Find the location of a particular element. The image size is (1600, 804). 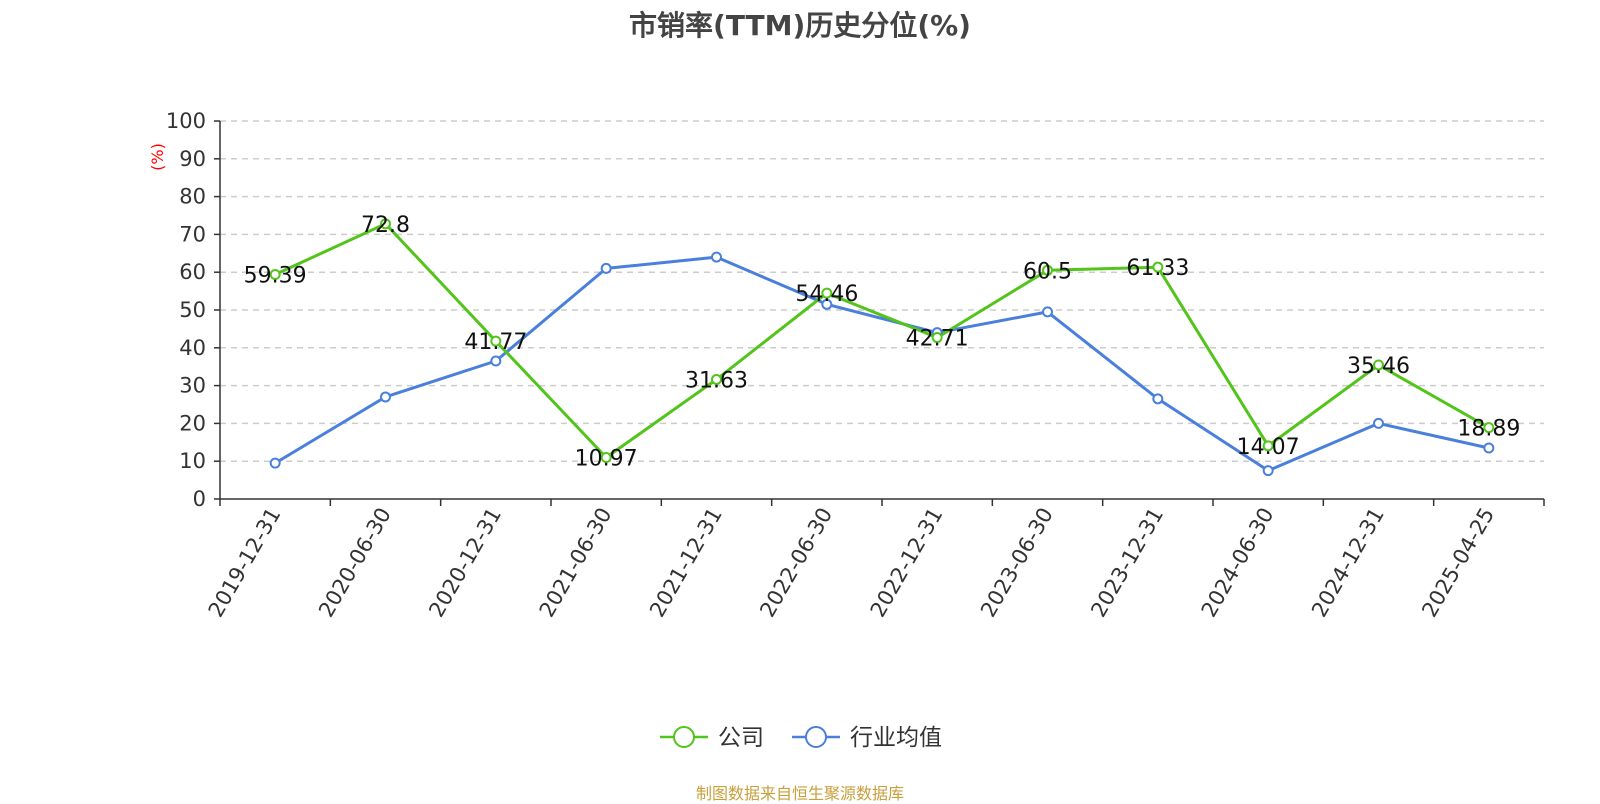

x-tick-label: 2020-06-30 is located at coordinates (355, 563).